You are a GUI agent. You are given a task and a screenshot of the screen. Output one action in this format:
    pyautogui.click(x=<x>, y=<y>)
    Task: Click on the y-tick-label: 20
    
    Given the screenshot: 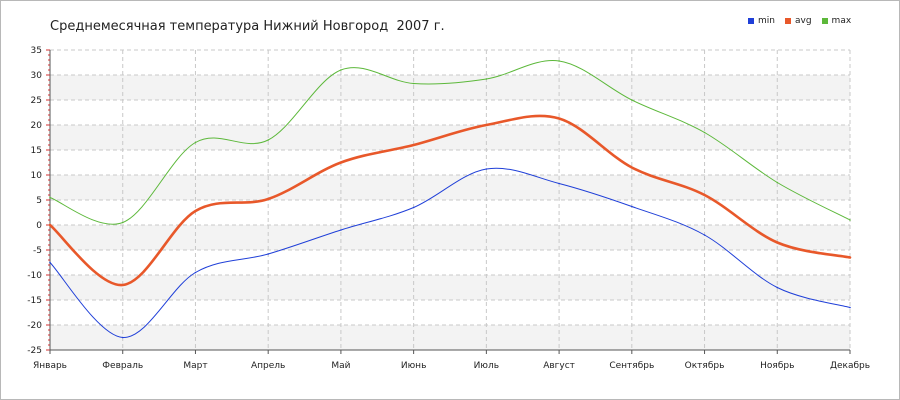 What is the action you would take?
    pyautogui.click(x=37, y=126)
    